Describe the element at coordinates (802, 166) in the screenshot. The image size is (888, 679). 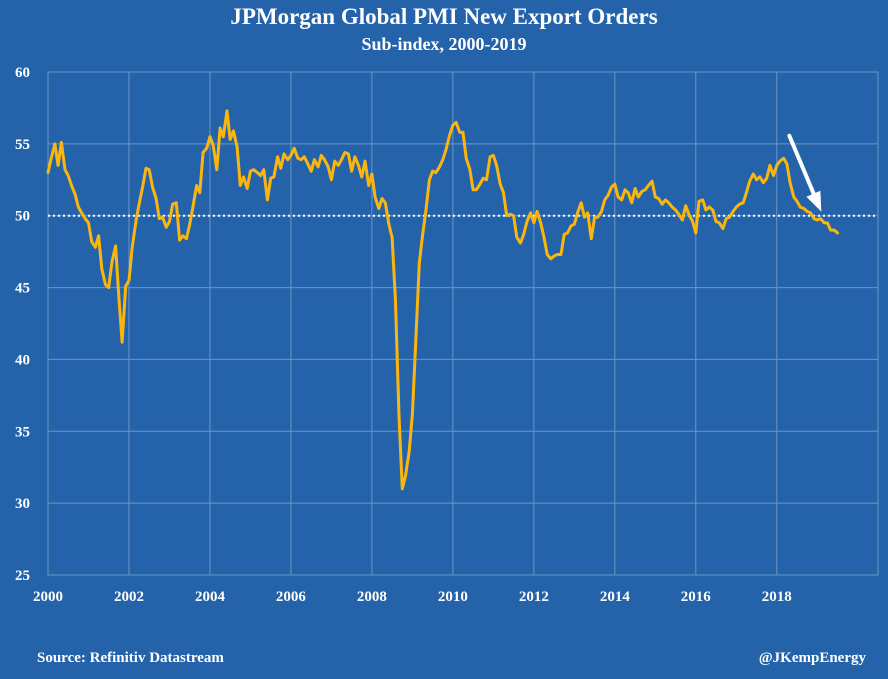
I see `annotation-arrow-shaft` at that location.